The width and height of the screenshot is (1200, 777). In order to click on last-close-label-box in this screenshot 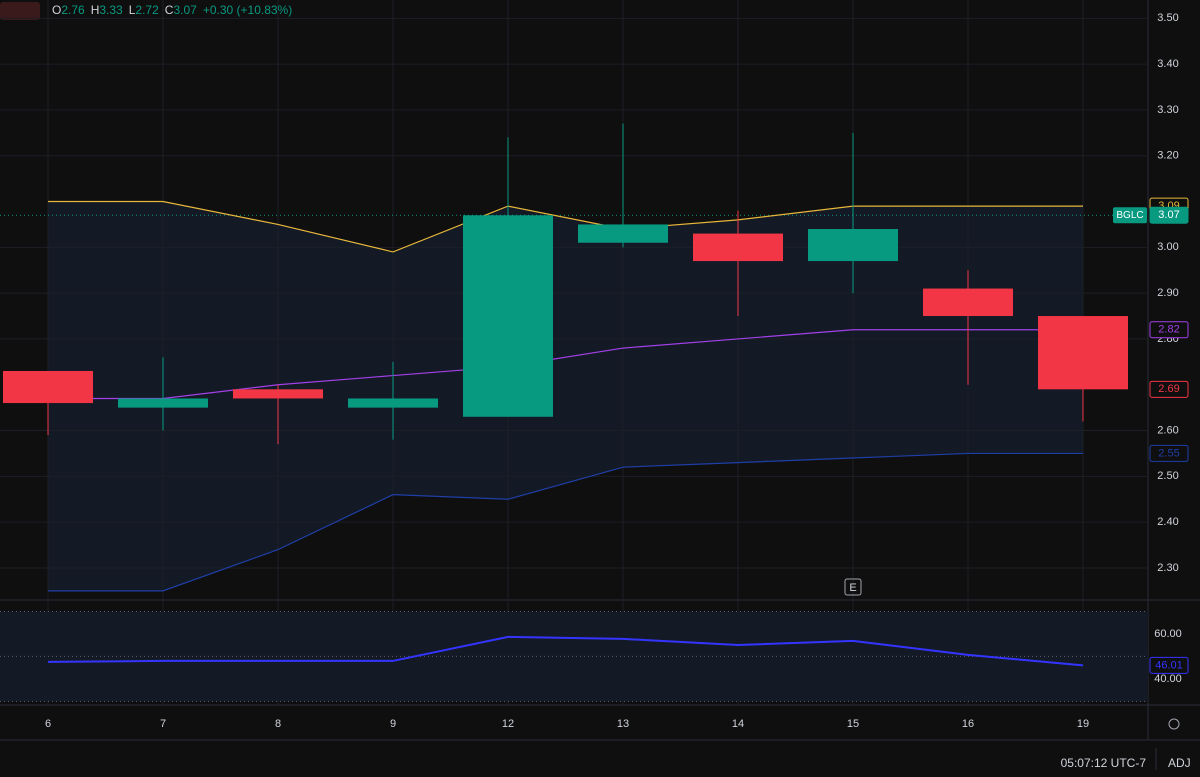, I will do `click(1169, 389)`.